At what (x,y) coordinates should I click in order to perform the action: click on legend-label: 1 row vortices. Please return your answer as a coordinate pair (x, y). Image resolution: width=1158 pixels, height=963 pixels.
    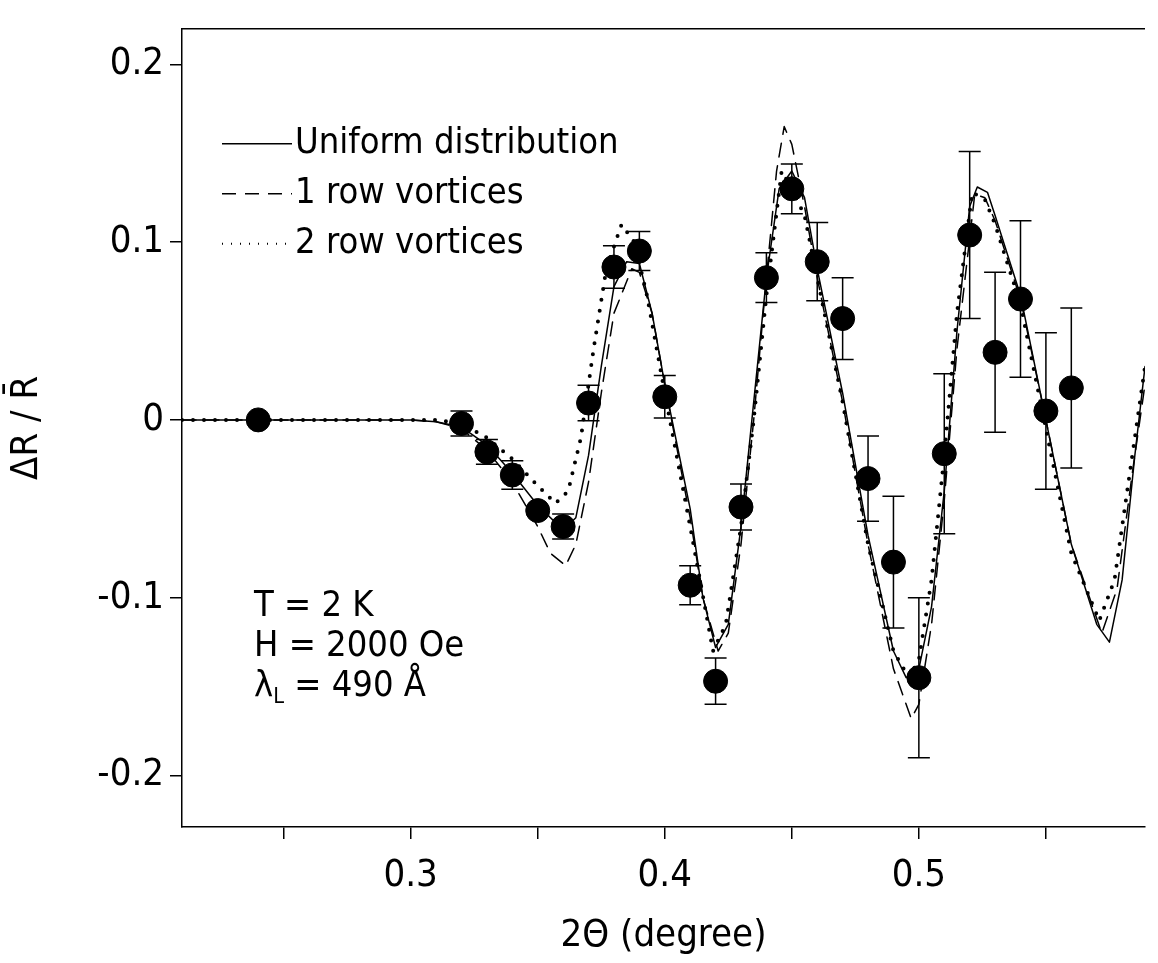
    Looking at the image, I should click on (409, 191).